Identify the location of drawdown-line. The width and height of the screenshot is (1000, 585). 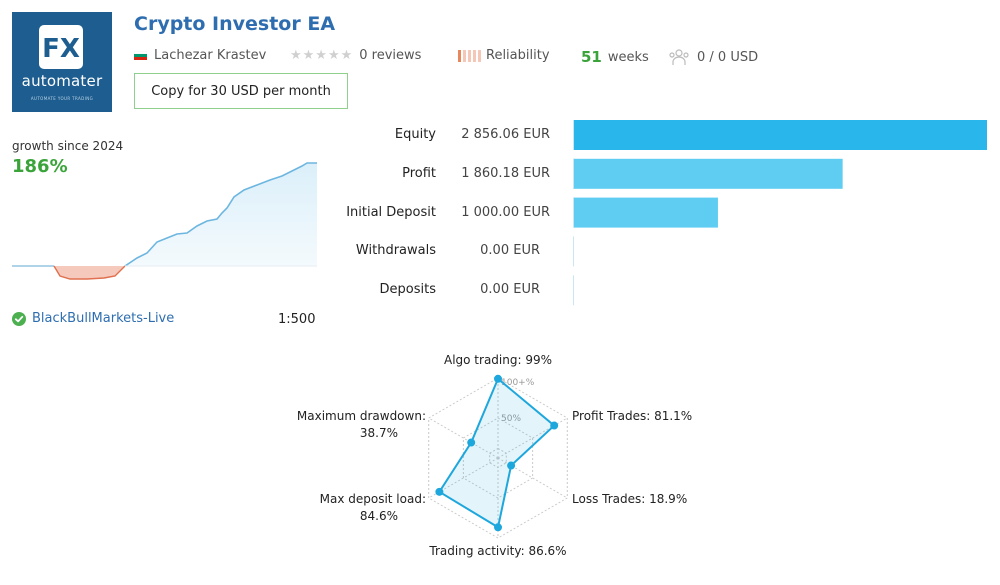
(89, 272).